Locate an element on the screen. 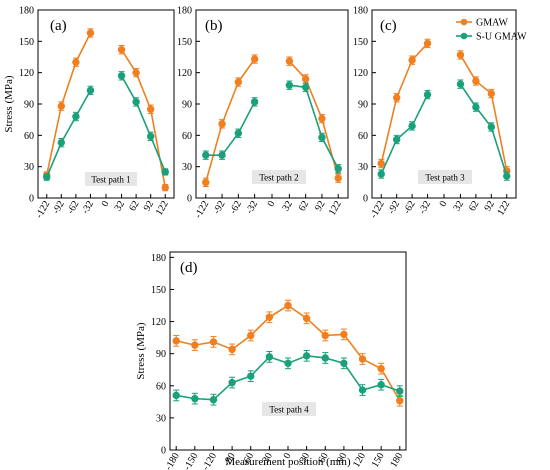  test-path-label: Test path 4 is located at coordinates (289, 410).